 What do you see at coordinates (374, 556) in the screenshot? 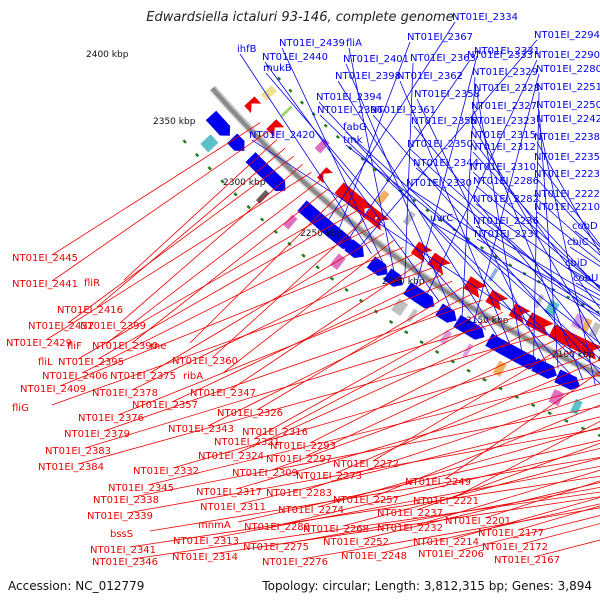
I see `reverse-gene-label: NT01EI_2248` at bounding box center [374, 556].